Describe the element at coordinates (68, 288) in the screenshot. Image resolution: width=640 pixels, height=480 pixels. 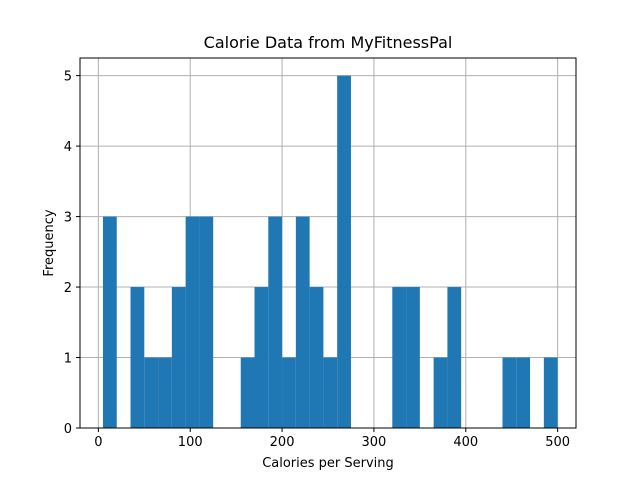
I see `y-tick-label: 2` at that location.